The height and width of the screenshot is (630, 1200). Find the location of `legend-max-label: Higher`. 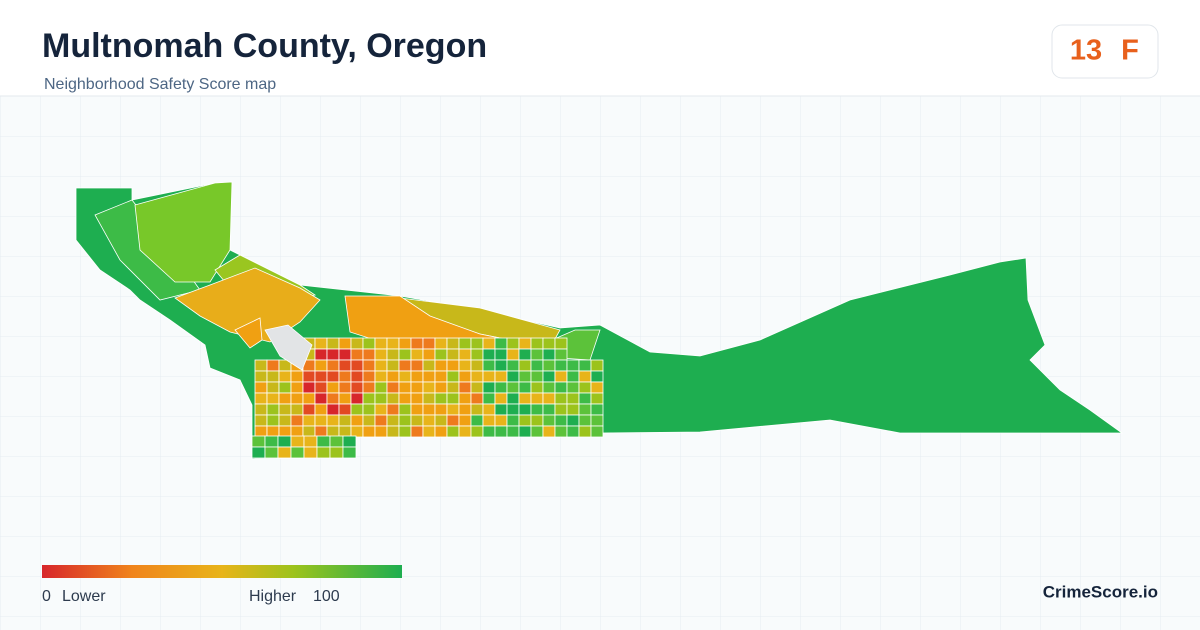

legend-max-label: Higher is located at coordinates (273, 596).